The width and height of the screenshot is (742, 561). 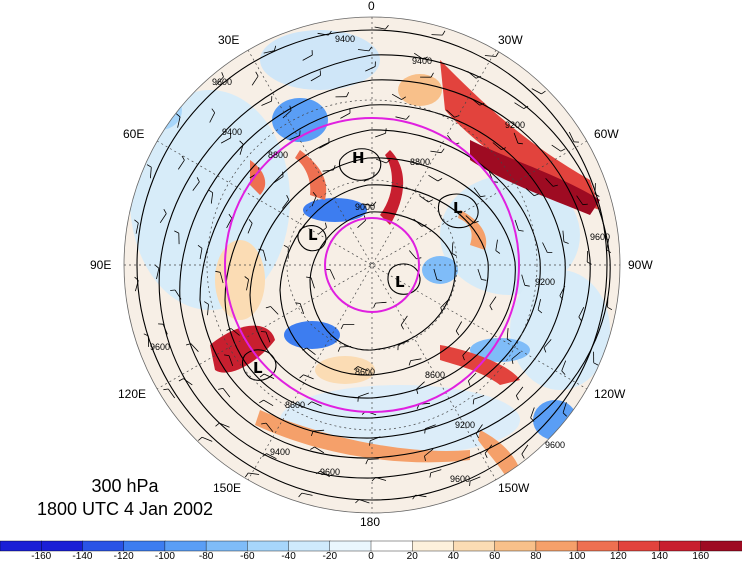 What do you see at coordinates (278, 155) in the screenshot?
I see `contour-label: 8800` at bounding box center [278, 155].